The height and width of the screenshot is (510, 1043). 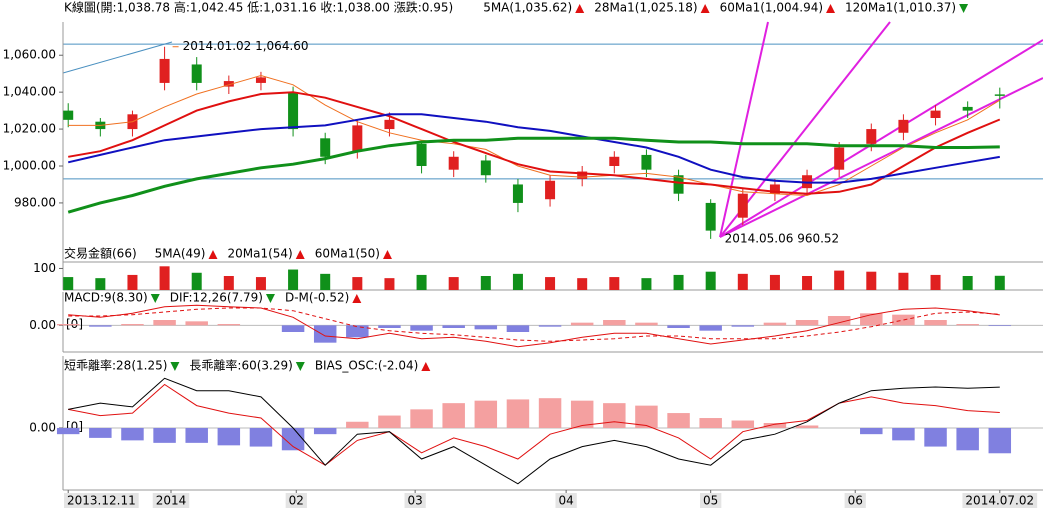 What do you see at coordinates (855, 501) in the screenshot?
I see `x-tick-label: 06` at bounding box center [855, 501].